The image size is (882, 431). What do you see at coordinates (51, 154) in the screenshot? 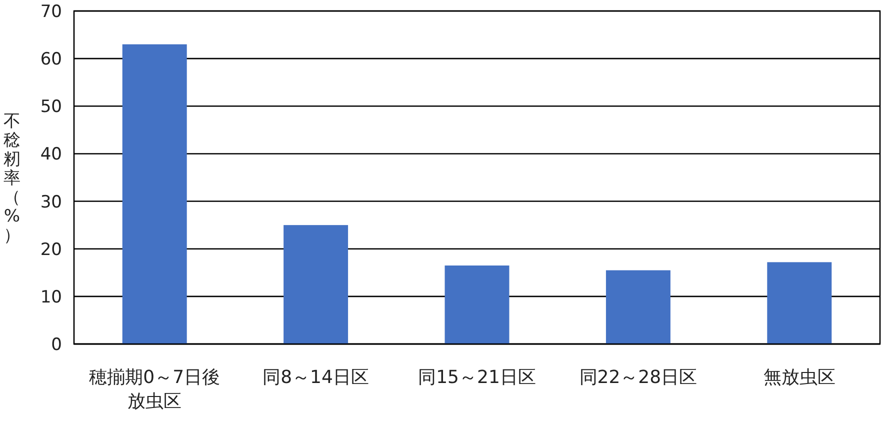
I see `y-tick-label: 40` at bounding box center [51, 154].